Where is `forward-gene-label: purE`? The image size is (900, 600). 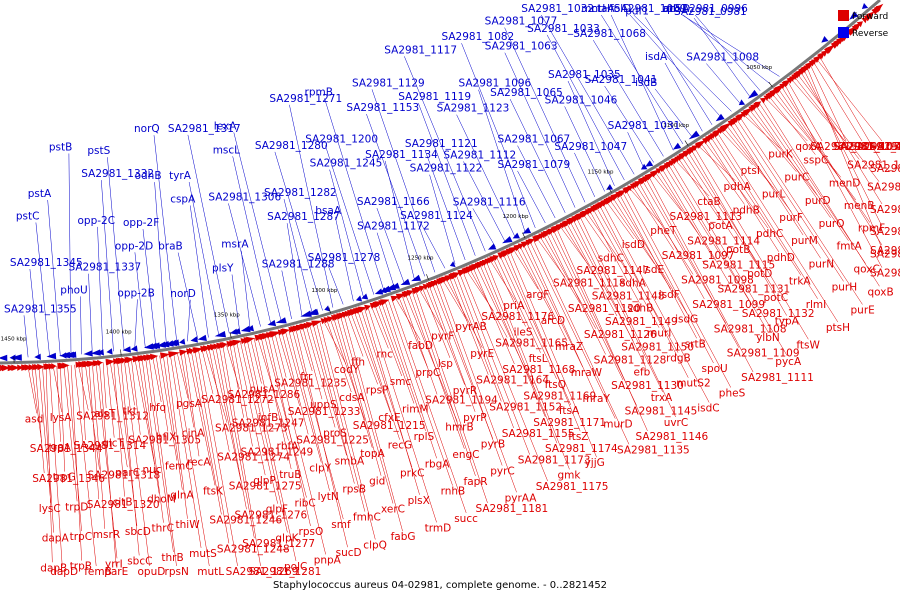
forward-gene-label: purE is located at coordinates (863, 311).